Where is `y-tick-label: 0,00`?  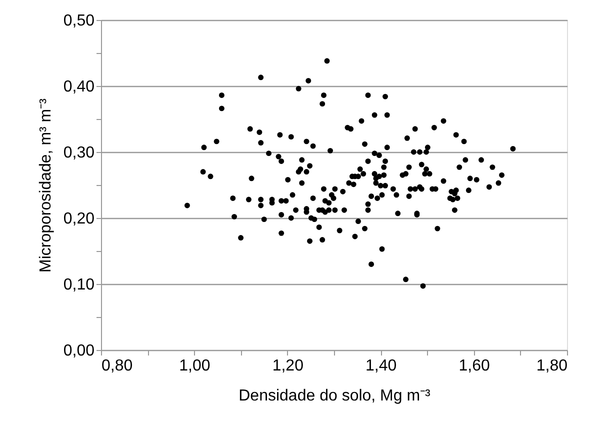
y-tick-label: 0,00 is located at coordinates (79, 351).